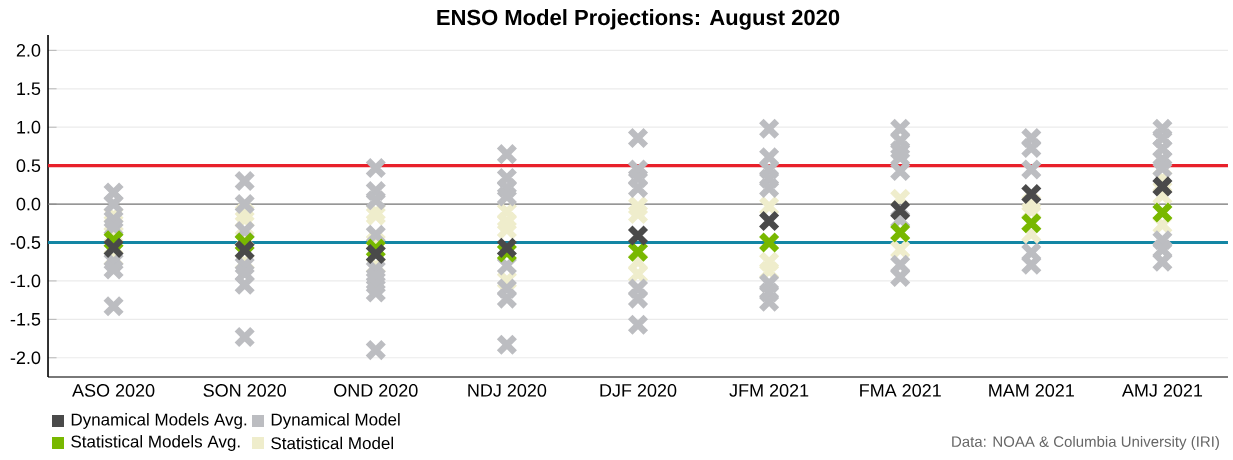 This screenshot has width=1233, height=460. Describe the element at coordinates (244, 390) in the screenshot. I see `x-tick-label: SON 2020` at that location.